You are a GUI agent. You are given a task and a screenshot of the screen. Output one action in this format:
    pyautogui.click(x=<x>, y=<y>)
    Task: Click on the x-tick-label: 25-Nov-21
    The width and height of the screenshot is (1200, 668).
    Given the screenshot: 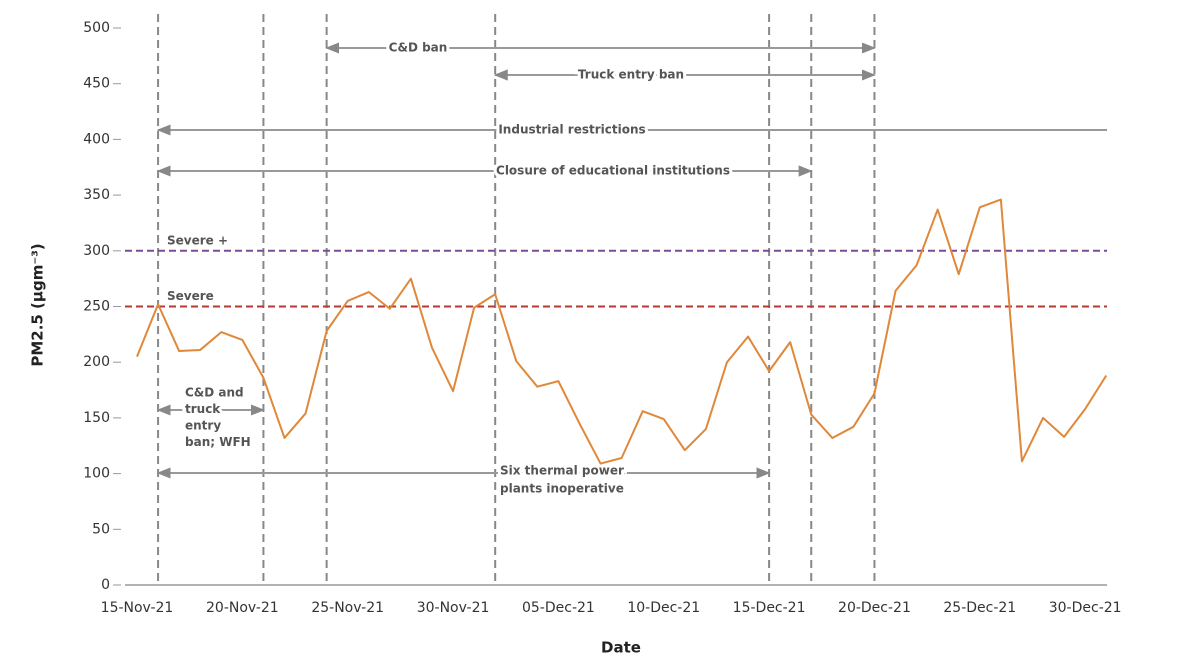 What is the action you would take?
    pyautogui.click(x=347, y=608)
    